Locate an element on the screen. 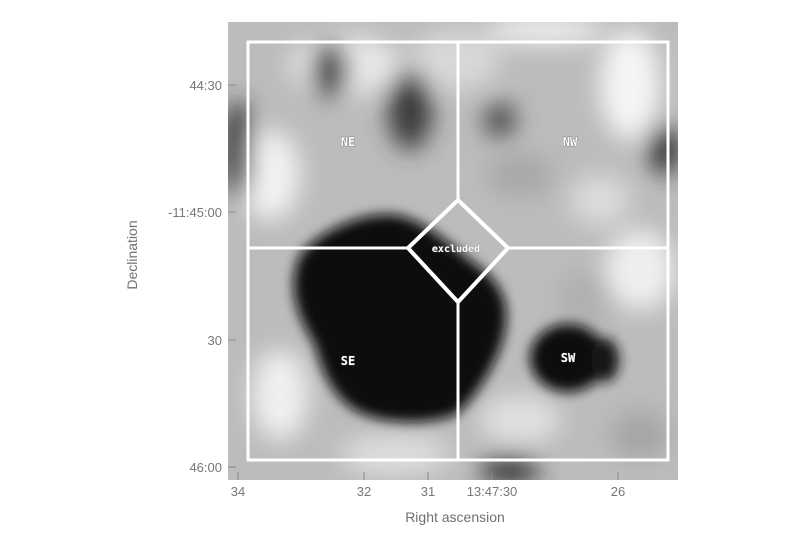 The width and height of the screenshot is (800, 533). region-label-excluded: excluded is located at coordinates (456, 249).